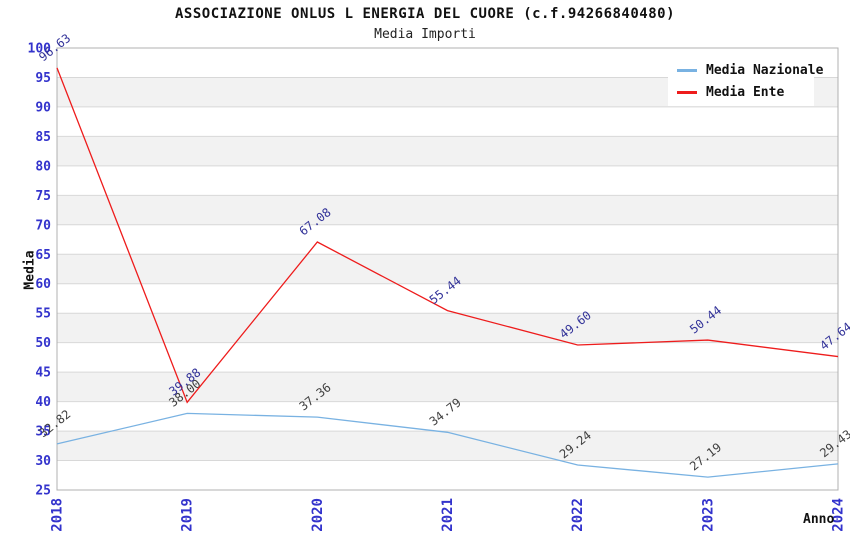  Describe the element at coordinates (58, 515) in the screenshot. I see `x-tick-label: 2018` at that location.